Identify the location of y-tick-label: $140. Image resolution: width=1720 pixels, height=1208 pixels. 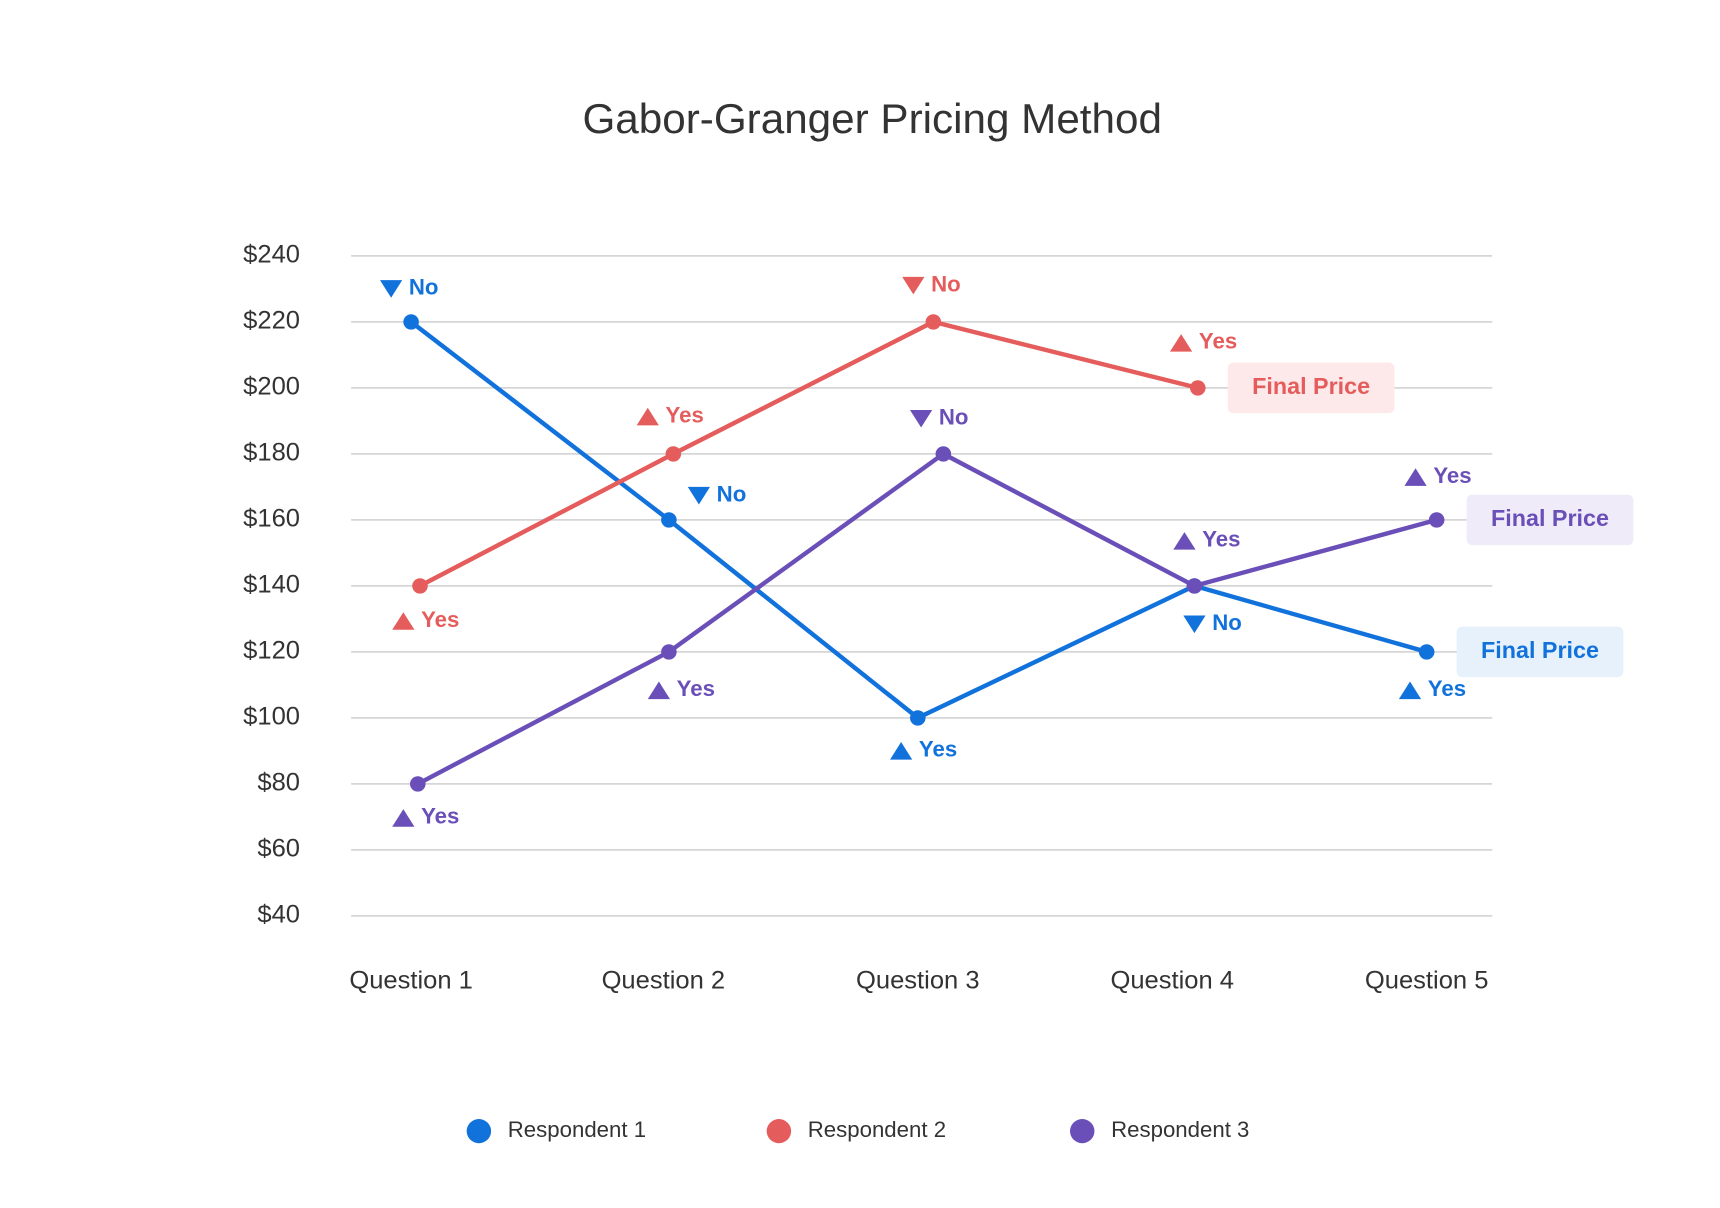
(271, 585).